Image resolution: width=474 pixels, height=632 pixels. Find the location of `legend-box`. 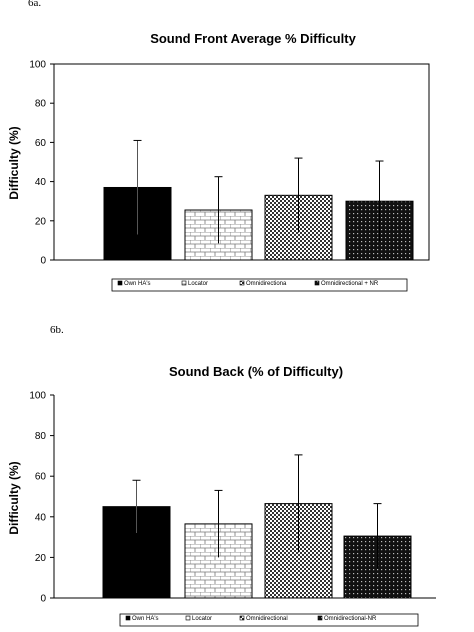

legend-box is located at coordinates (269, 620).